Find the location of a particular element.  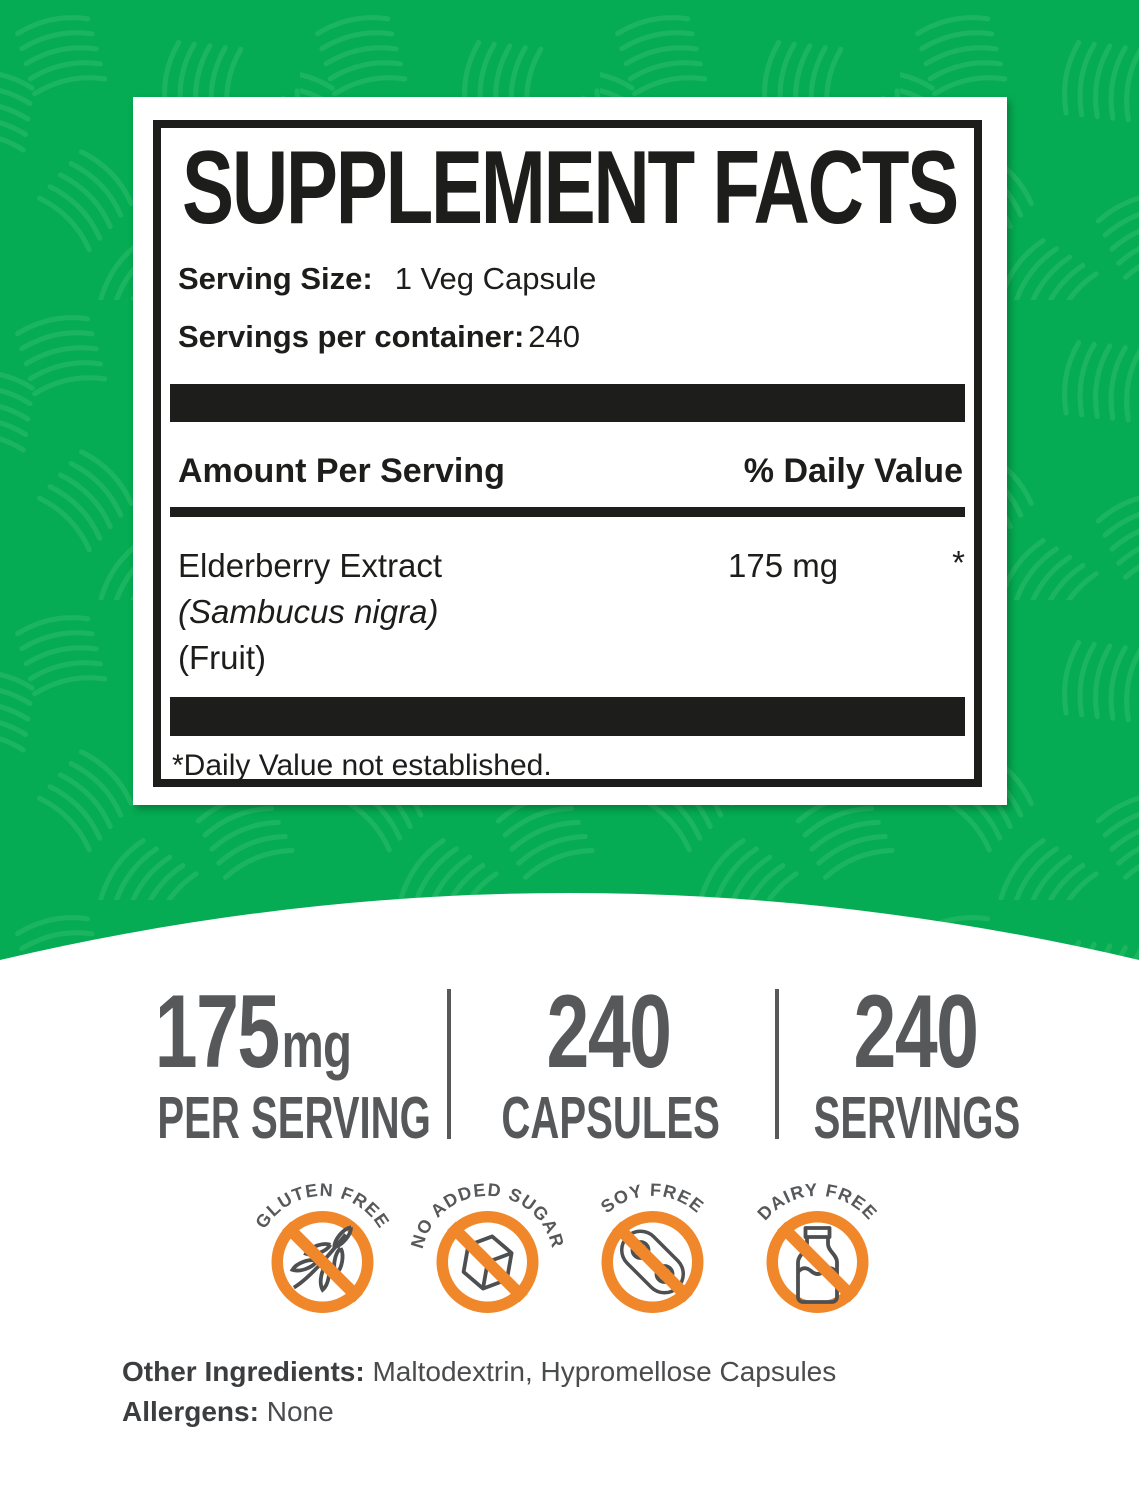

daily-value-header: % Daily Value is located at coordinates (853, 471).